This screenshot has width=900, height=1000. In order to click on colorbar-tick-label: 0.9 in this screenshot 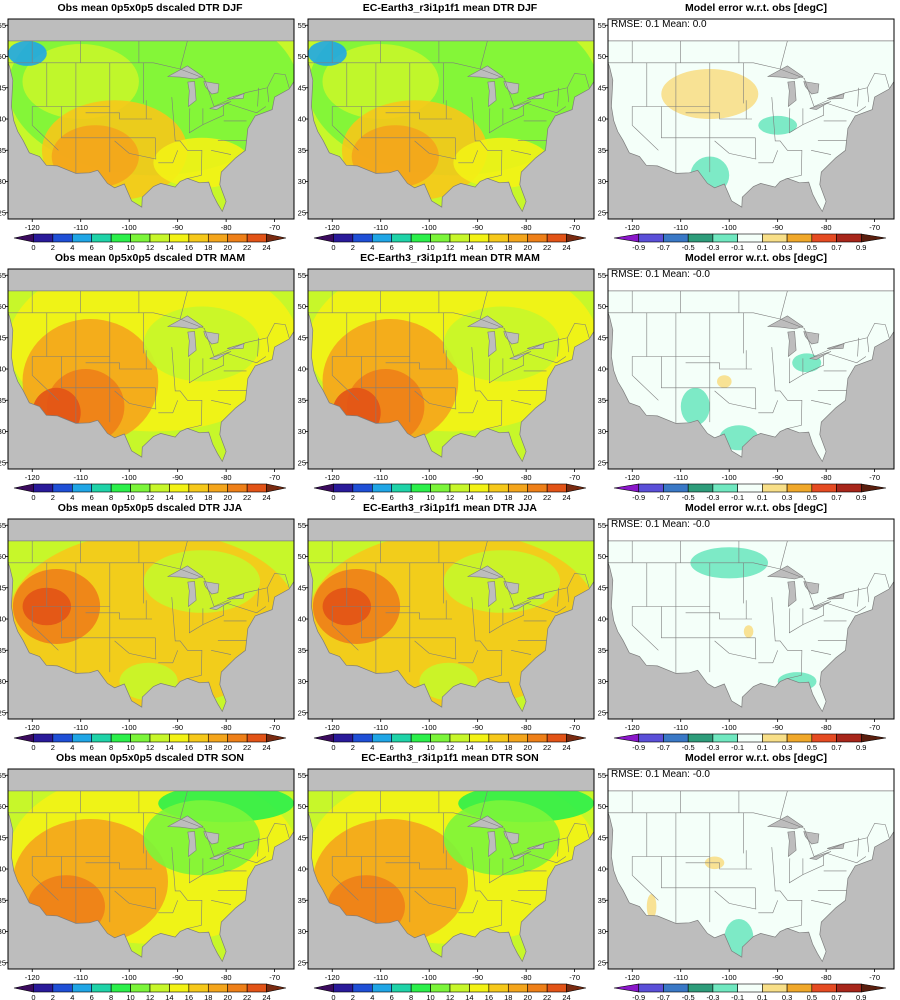, I will do `click(861, 996)`.